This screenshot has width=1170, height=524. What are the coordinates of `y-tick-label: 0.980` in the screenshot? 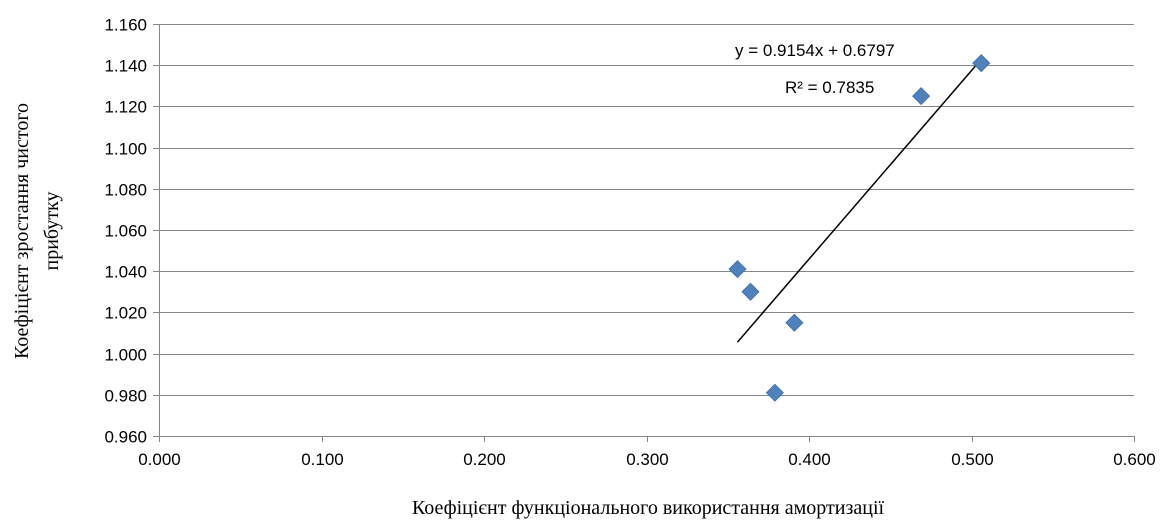 It's located at (125, 396).